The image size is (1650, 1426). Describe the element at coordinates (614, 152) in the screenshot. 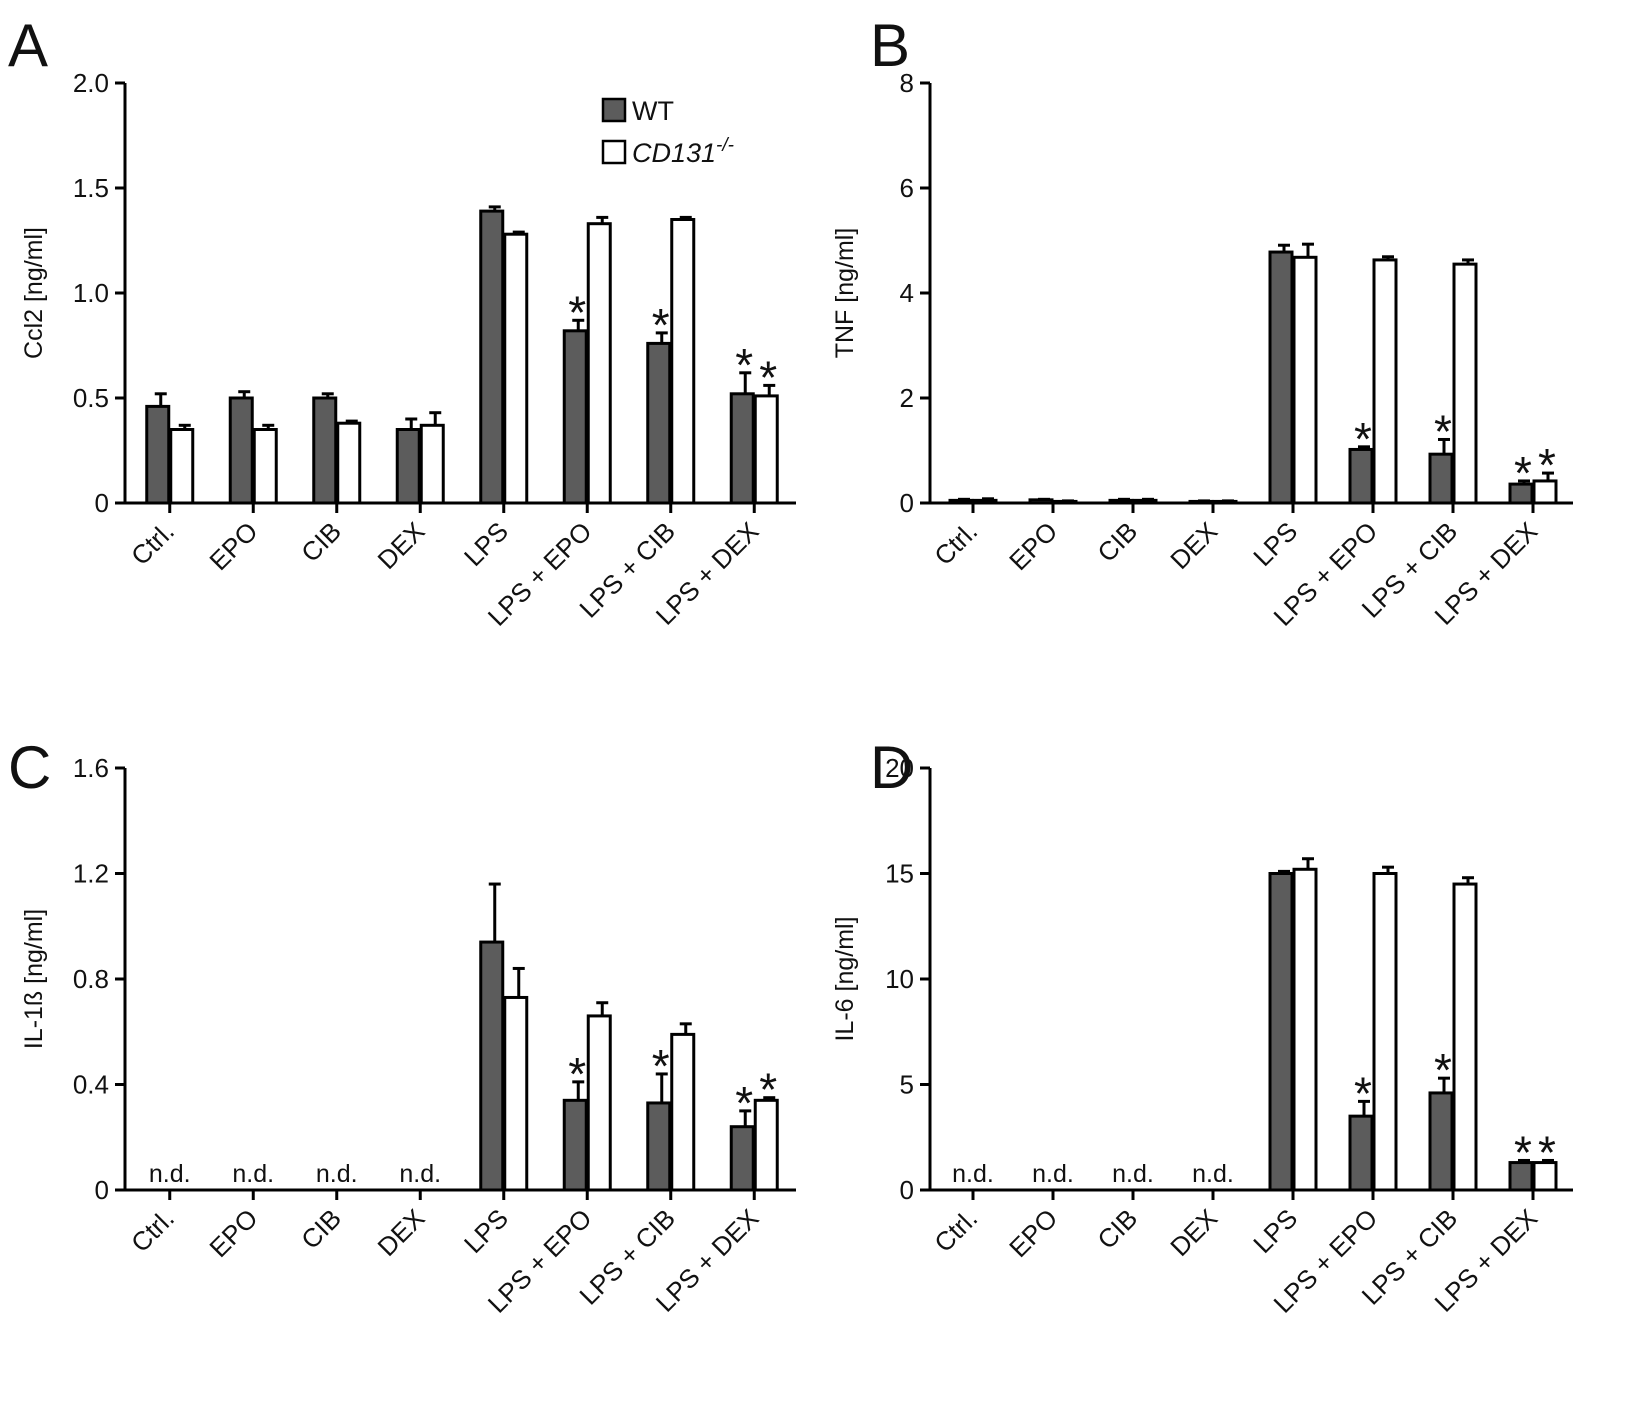

I see `legend-swatch-cd131` at that location.